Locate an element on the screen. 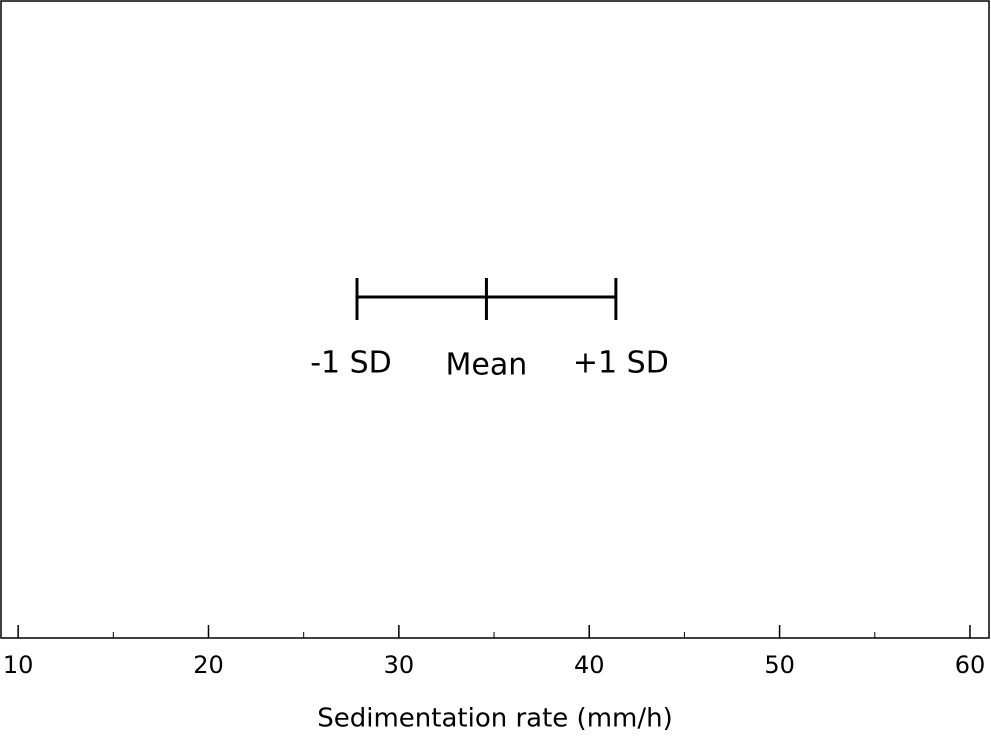  annotation: Mean is located at coordinates (487, 365).